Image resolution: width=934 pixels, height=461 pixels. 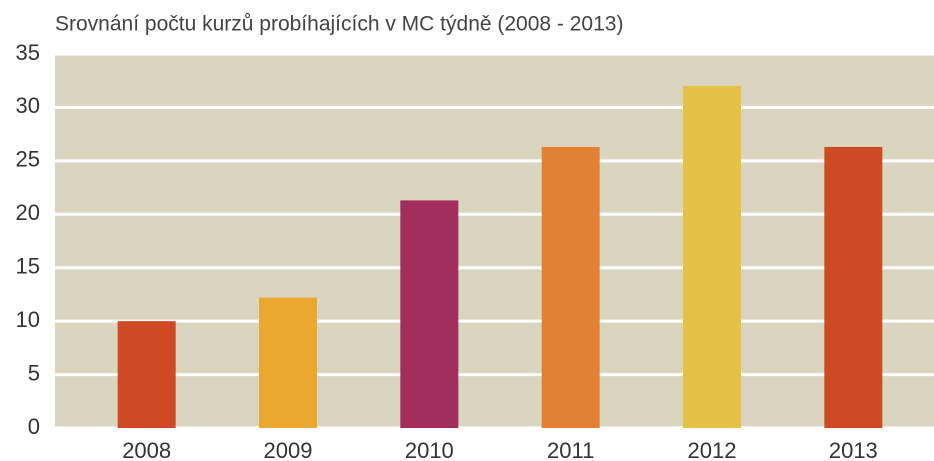 What do you see at coordinates (28, 159) in the screenshot?
I see `y-tick-label: 25` at bounding box center [28, 159].